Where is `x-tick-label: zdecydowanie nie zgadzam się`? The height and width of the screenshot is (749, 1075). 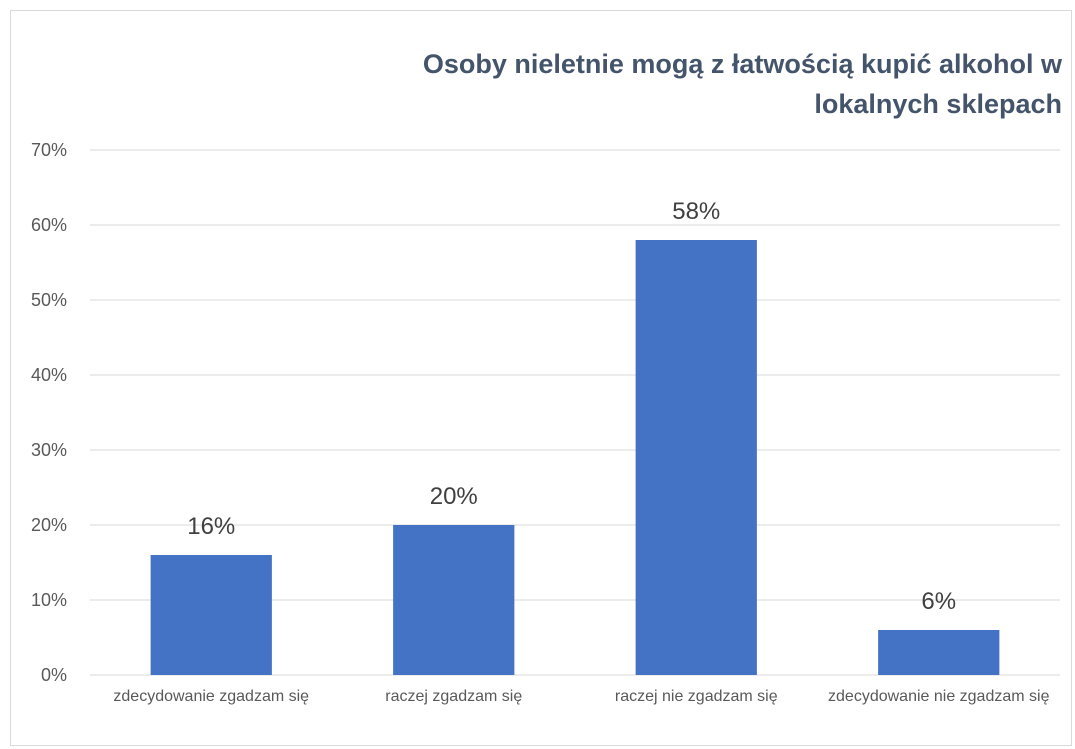 x-tick-label: zdecydowanie nie zgadzam się is located at coordinates (939, 696).